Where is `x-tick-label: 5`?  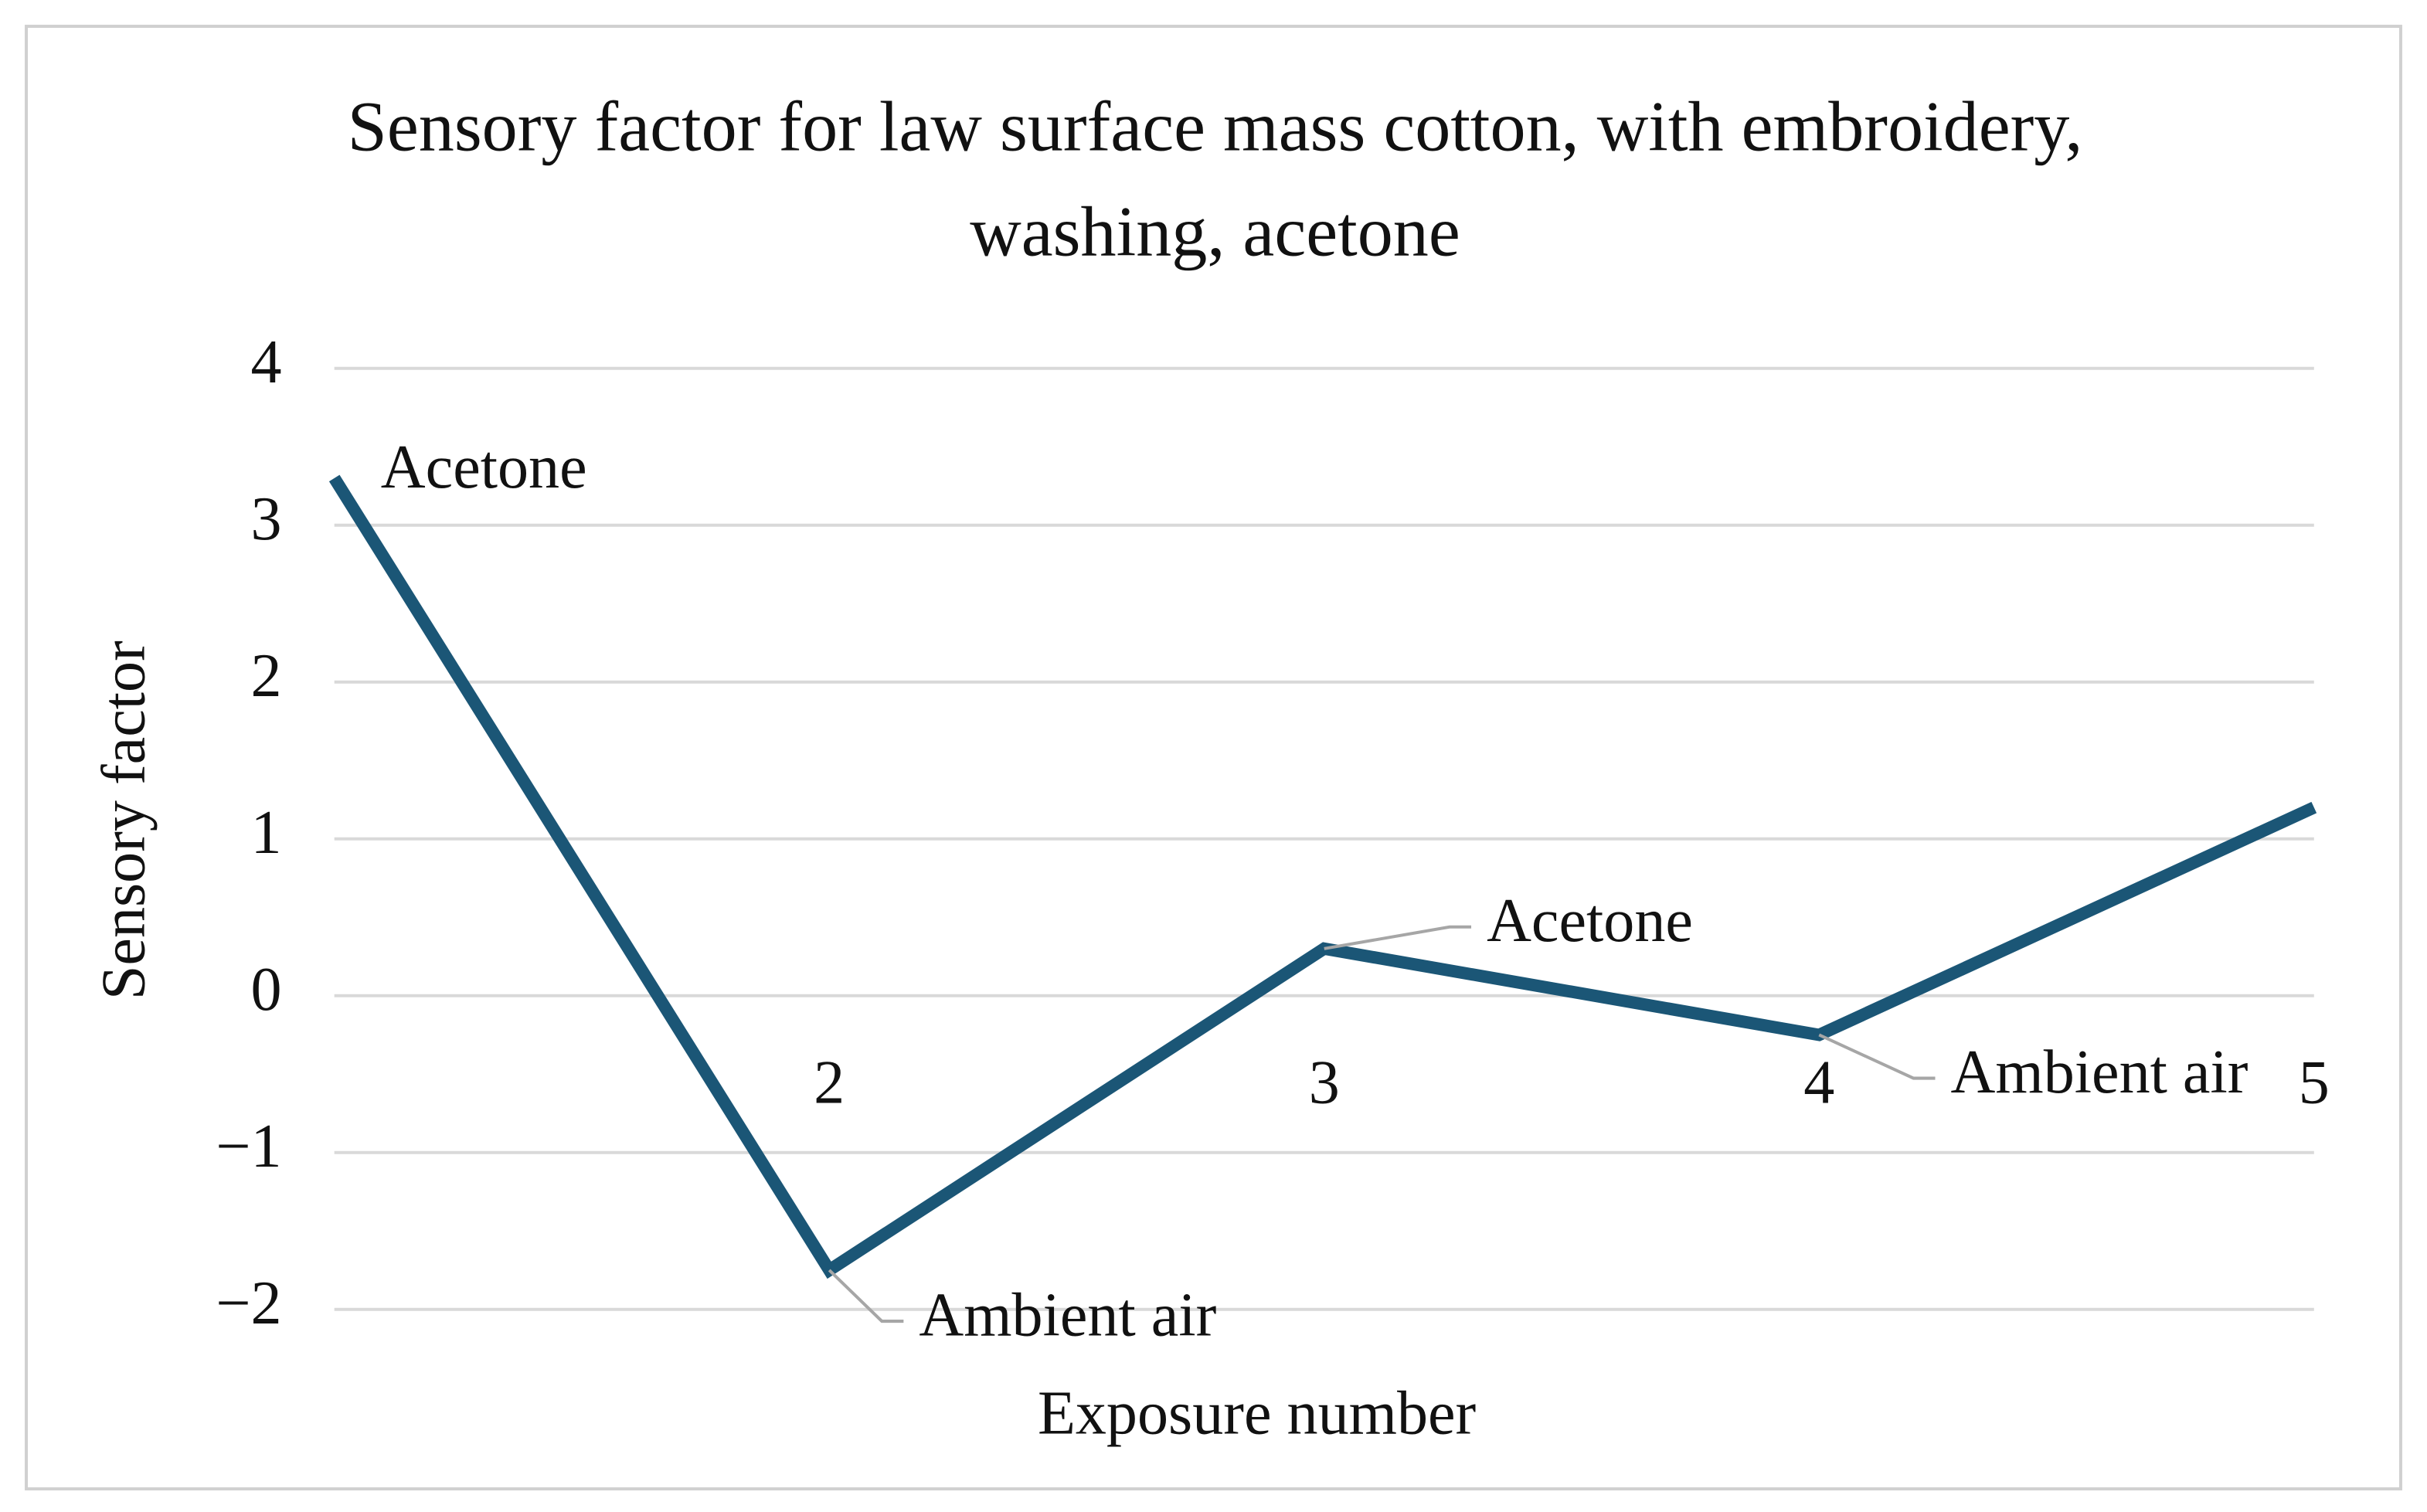 x-tick-label: 5 is located at coordinates (2314, 1082).